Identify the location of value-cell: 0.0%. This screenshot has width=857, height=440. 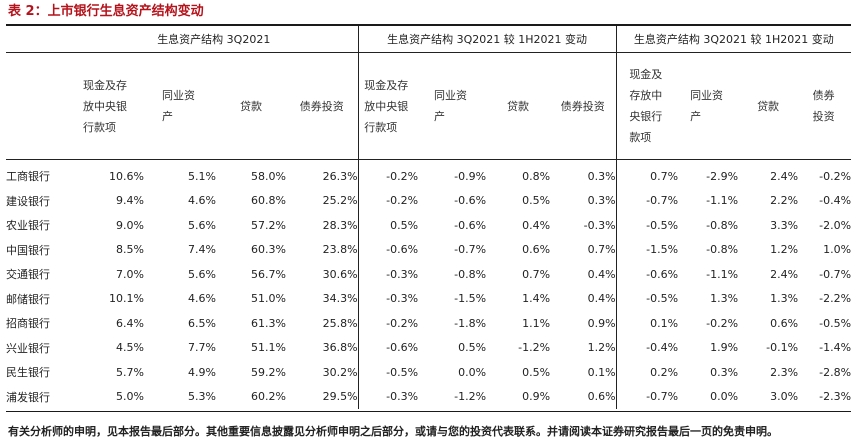
(724, 397).